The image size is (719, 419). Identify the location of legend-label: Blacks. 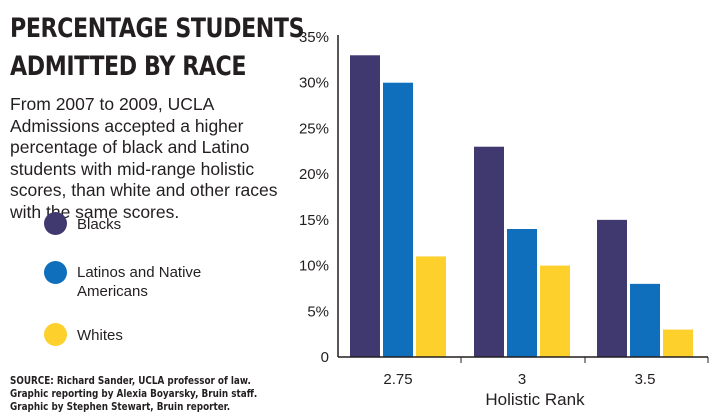
(99, 224).